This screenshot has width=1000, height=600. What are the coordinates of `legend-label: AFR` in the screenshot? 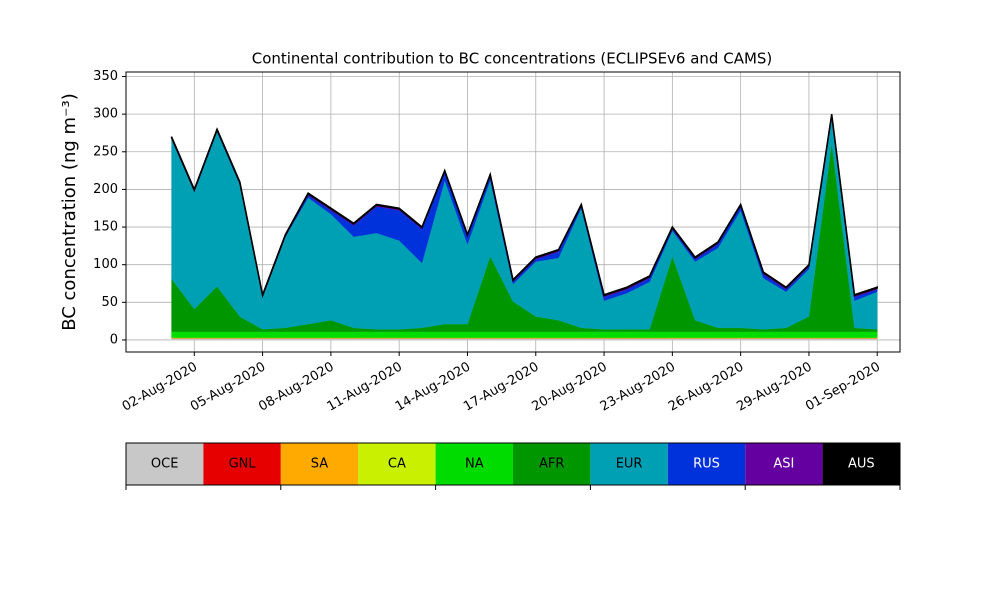 It's located at (551, 464).